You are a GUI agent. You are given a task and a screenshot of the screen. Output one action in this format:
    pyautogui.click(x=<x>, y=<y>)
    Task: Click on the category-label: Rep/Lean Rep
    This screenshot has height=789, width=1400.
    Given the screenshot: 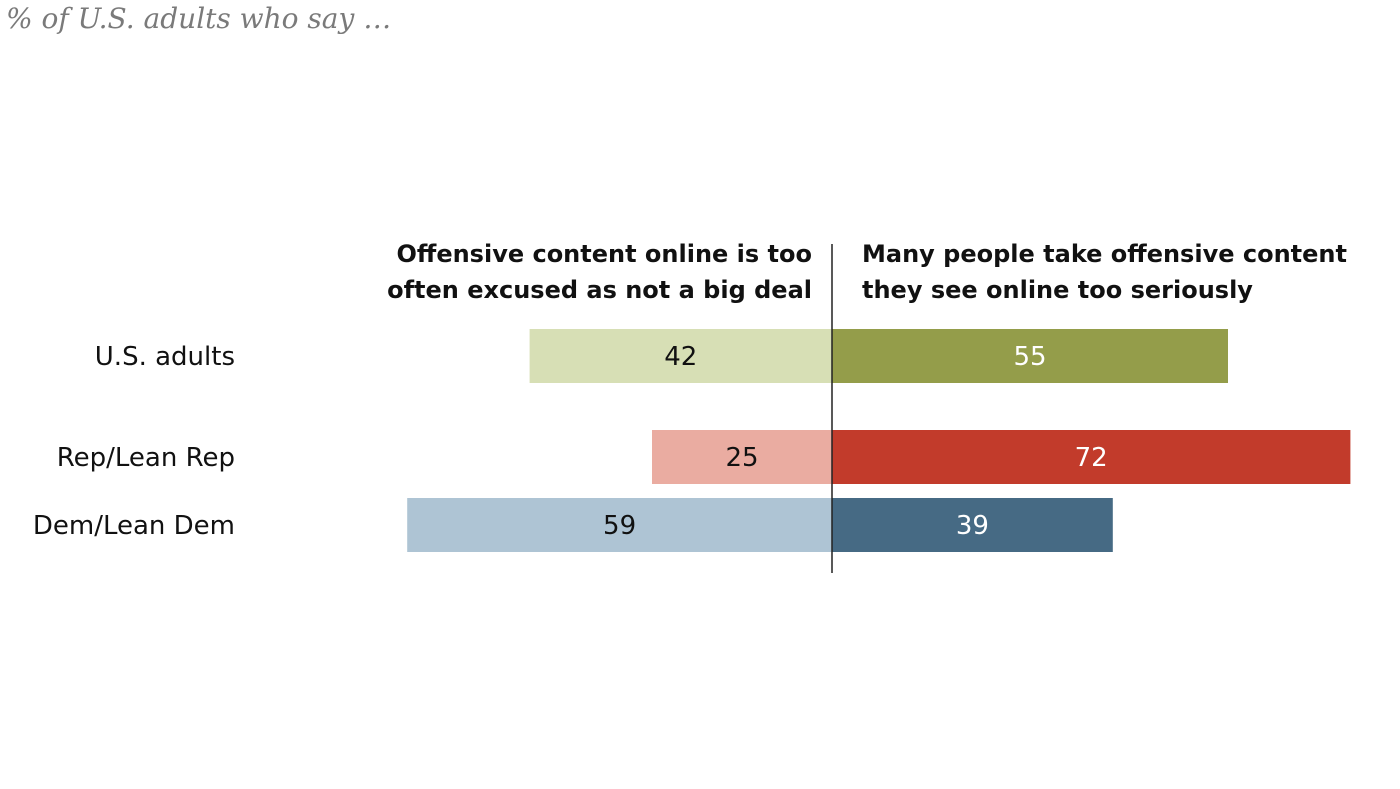 What is the action you would take?
    pyautogui.click(x=146, y=458)
    